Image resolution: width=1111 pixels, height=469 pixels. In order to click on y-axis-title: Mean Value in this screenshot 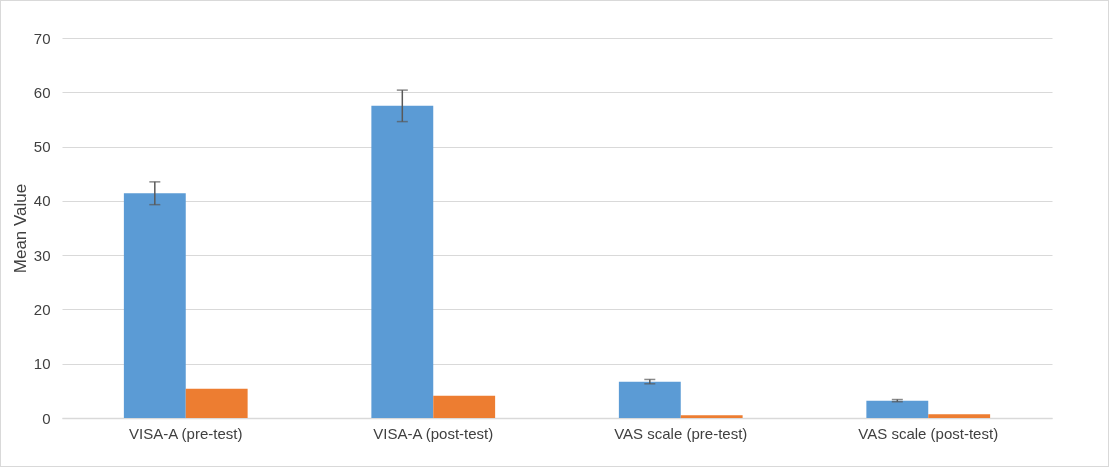, I will do `click(20, 228)`.